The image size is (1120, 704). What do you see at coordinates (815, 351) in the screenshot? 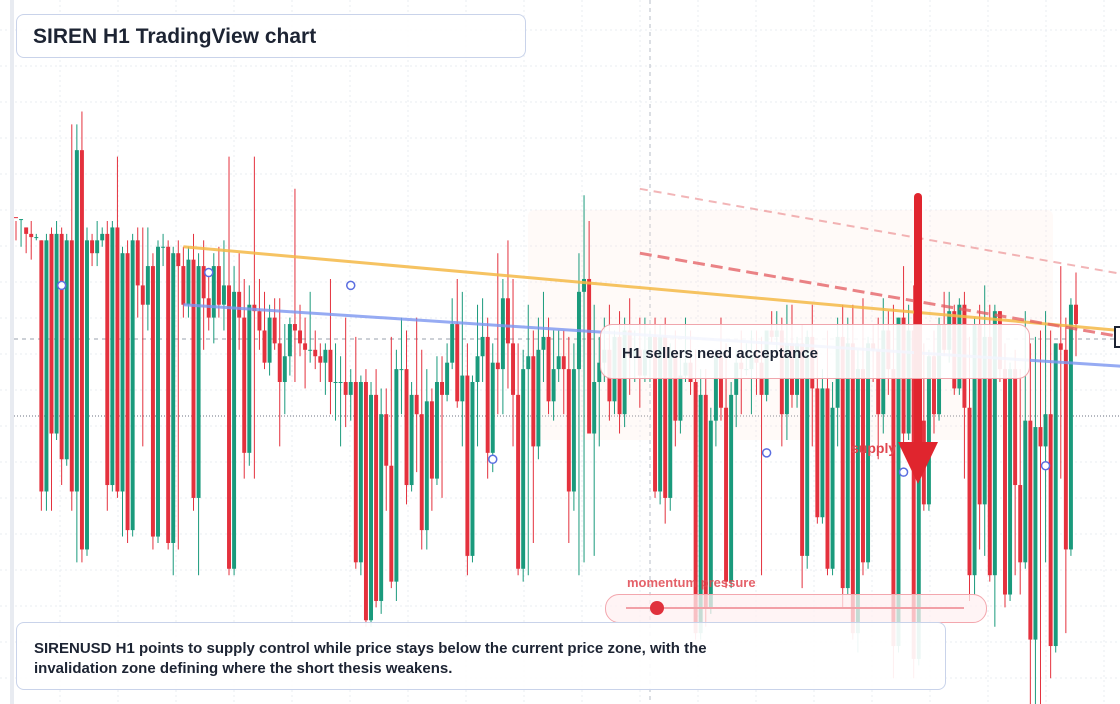
I see `sellers-callout: H1 sellers need acceptance` at bounding box center [815, 351].